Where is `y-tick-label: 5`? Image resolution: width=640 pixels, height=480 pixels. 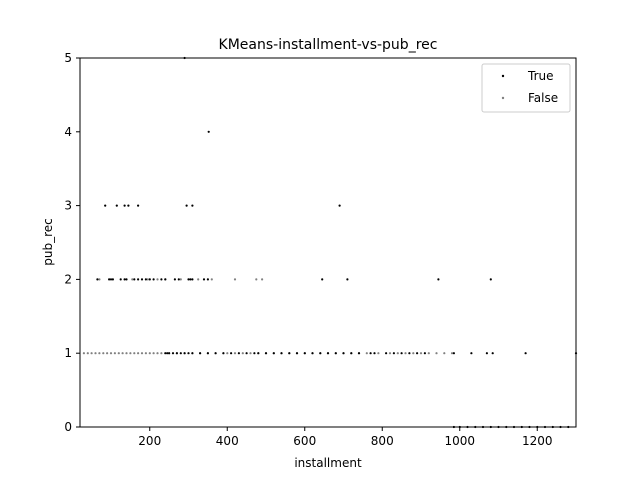 y-tick-label: 5 is located at coordinates (68, 58).